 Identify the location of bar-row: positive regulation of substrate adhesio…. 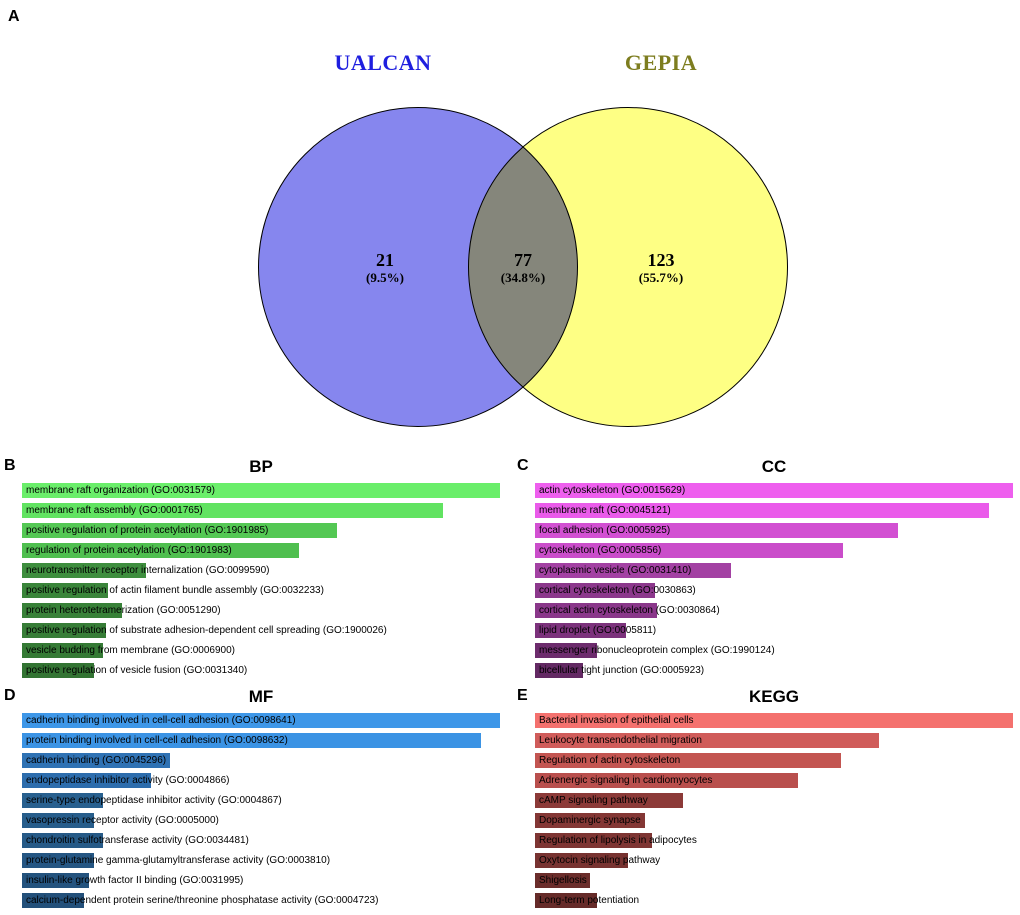
(261, 630).